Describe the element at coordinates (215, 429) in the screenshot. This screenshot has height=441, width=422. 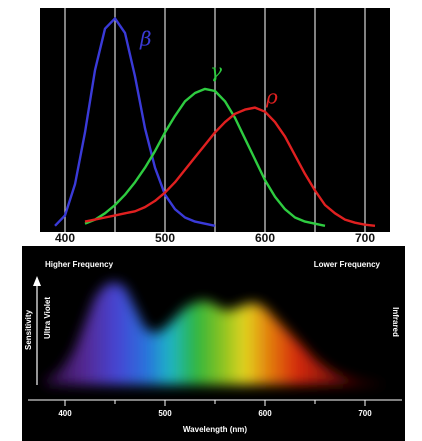
I see `x-axis-label: Wavelength (nm)` at that location.